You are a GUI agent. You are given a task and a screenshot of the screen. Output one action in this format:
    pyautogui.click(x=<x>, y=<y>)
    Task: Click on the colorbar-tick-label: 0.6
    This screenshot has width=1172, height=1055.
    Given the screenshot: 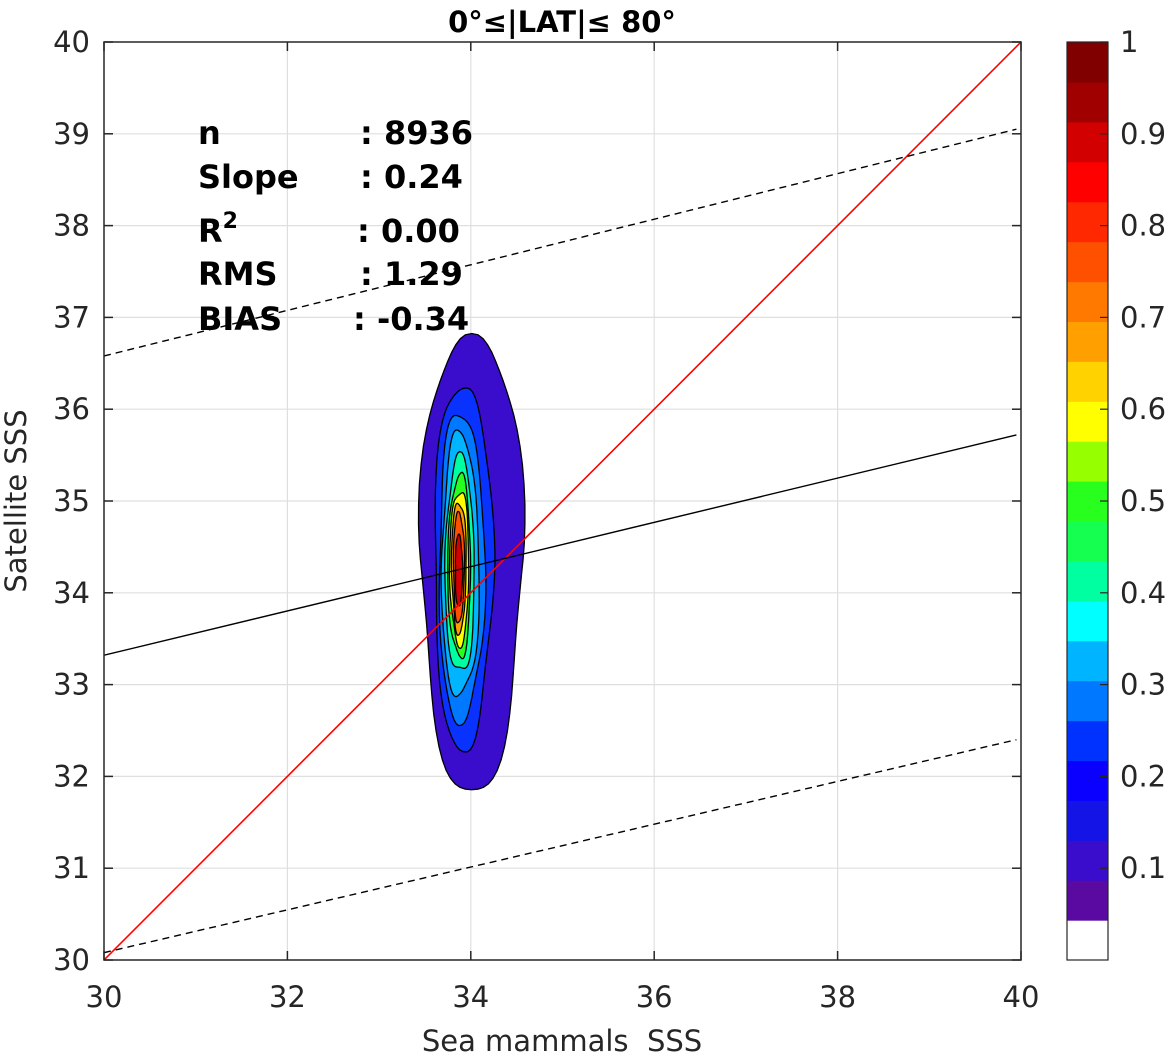 What is the action you would take?
    pyautogui.click(x=1143, y=409)
    